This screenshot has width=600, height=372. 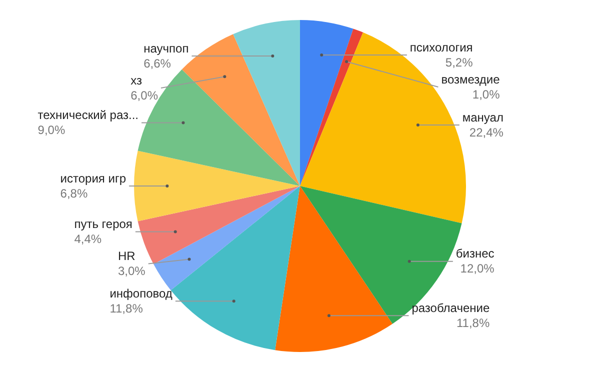 What do you see at coordinates (486, 94) in the screenshot?
I see `data-label: 1,0%` at bounding box center [486, 94].